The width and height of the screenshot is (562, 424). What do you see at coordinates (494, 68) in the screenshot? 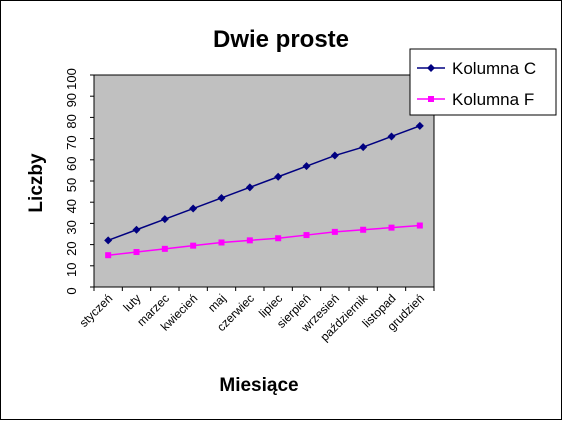
I see `legend-label: Kolumna C` at bounding box center [494, 68].